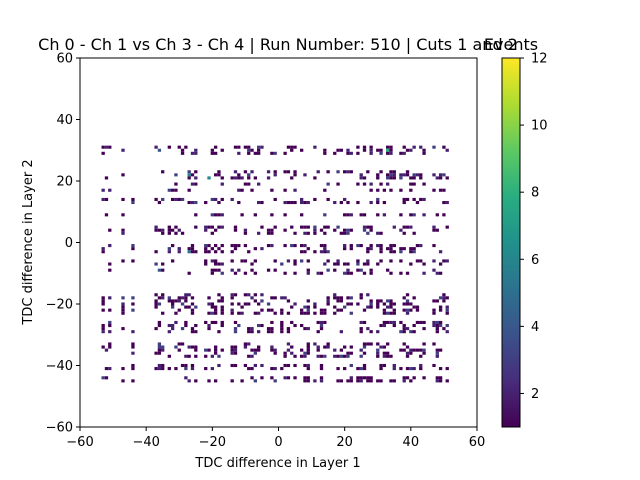 This screenshot has height=480, width=640. Describe the element at coordinates (477, 442) in the screenshot. I see `x-tick-label: 60` at that location.